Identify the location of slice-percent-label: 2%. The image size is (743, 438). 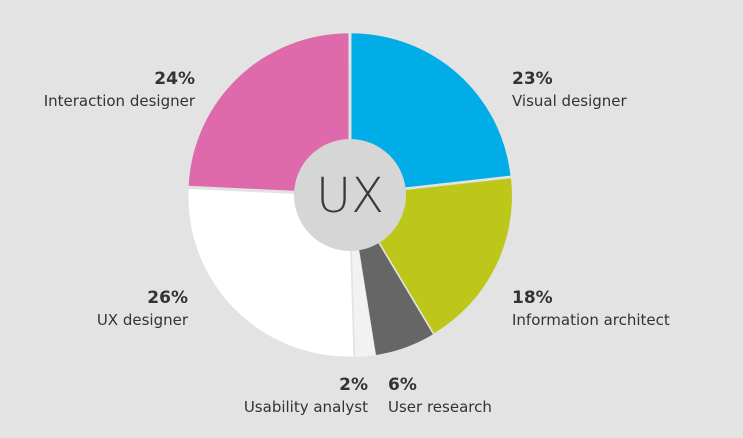
(353, 385).